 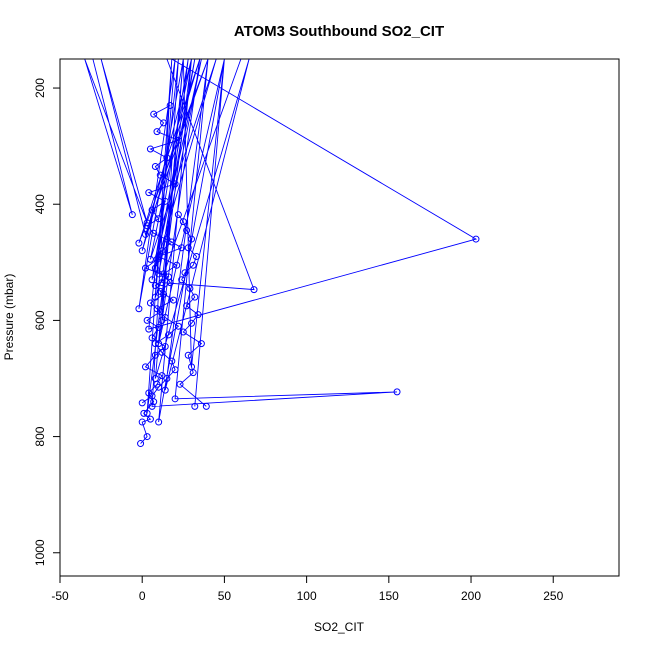 What do you see at coordinates (225, 596) in the screenshot?
I see `x-tick-label: 50` at bounding box center [225, 596].